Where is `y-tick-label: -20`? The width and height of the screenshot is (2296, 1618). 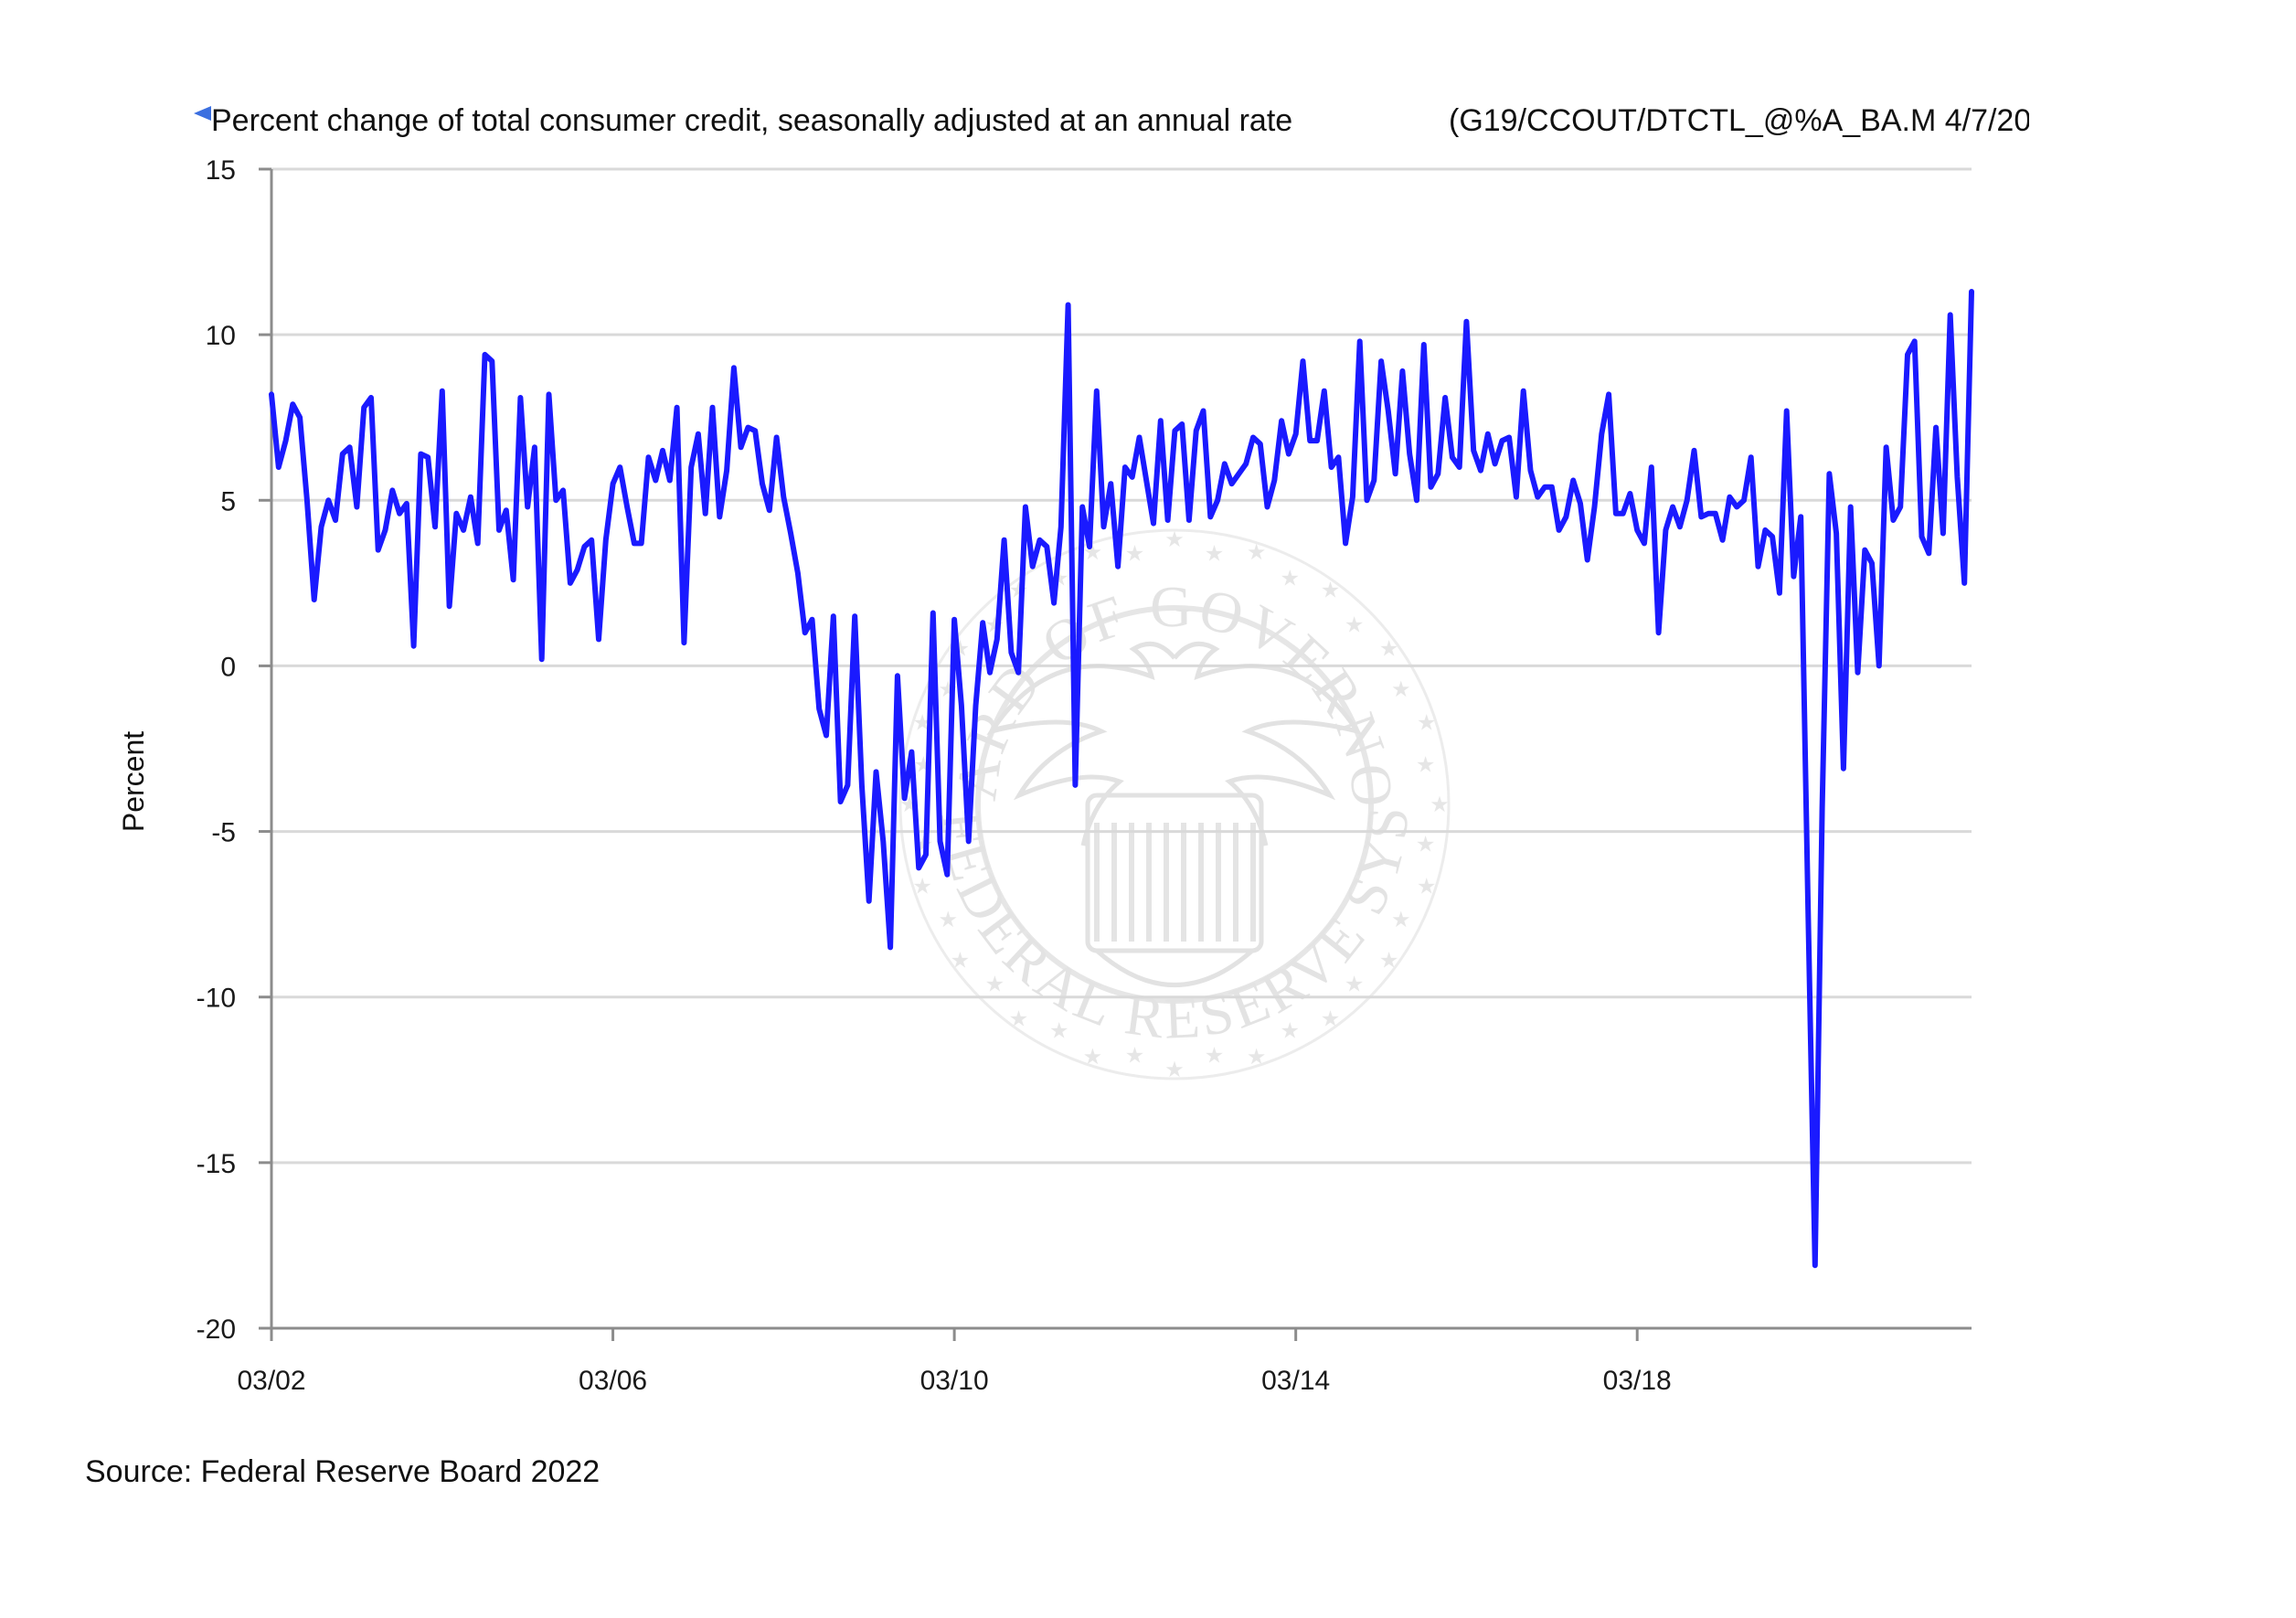 y-tick-label: -20 is located at coordinates (216, 1330).